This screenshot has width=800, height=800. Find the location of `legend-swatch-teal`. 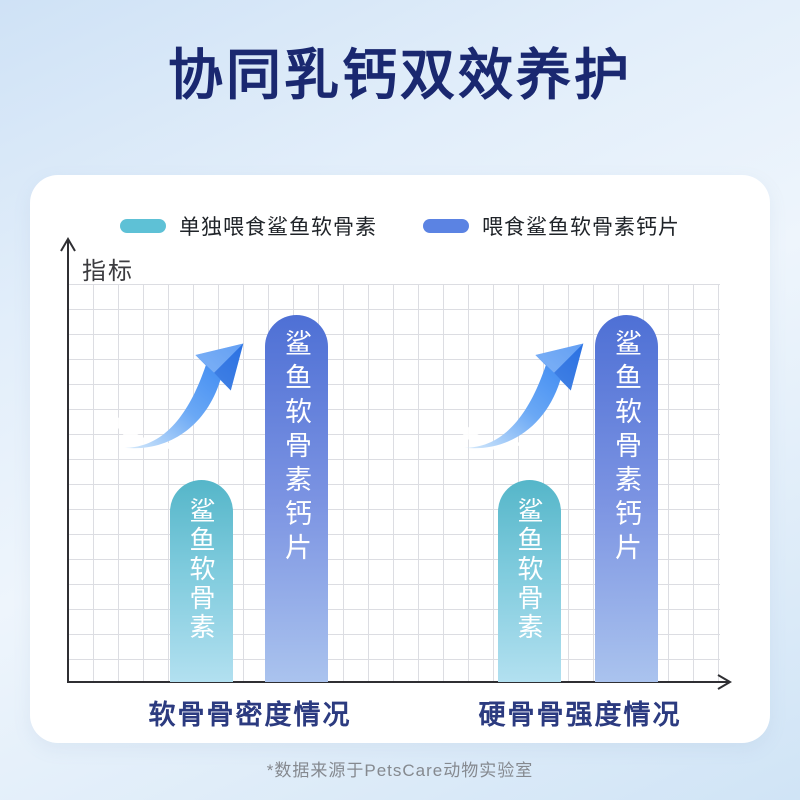

legend-swatch-teal is located at coordinates (143, 226).